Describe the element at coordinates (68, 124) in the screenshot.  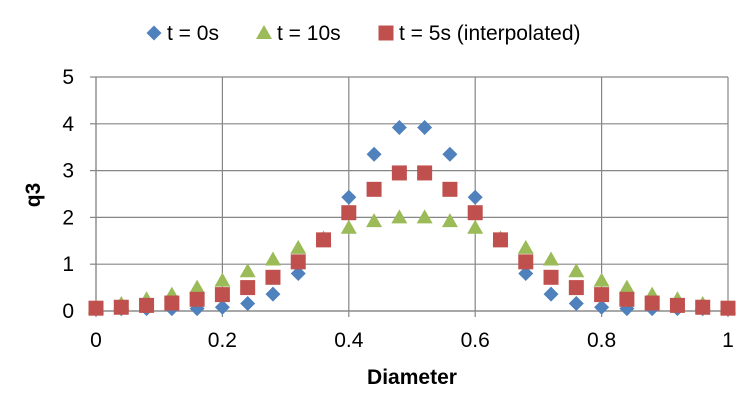
I see `y-tick-label: 4` at that location.